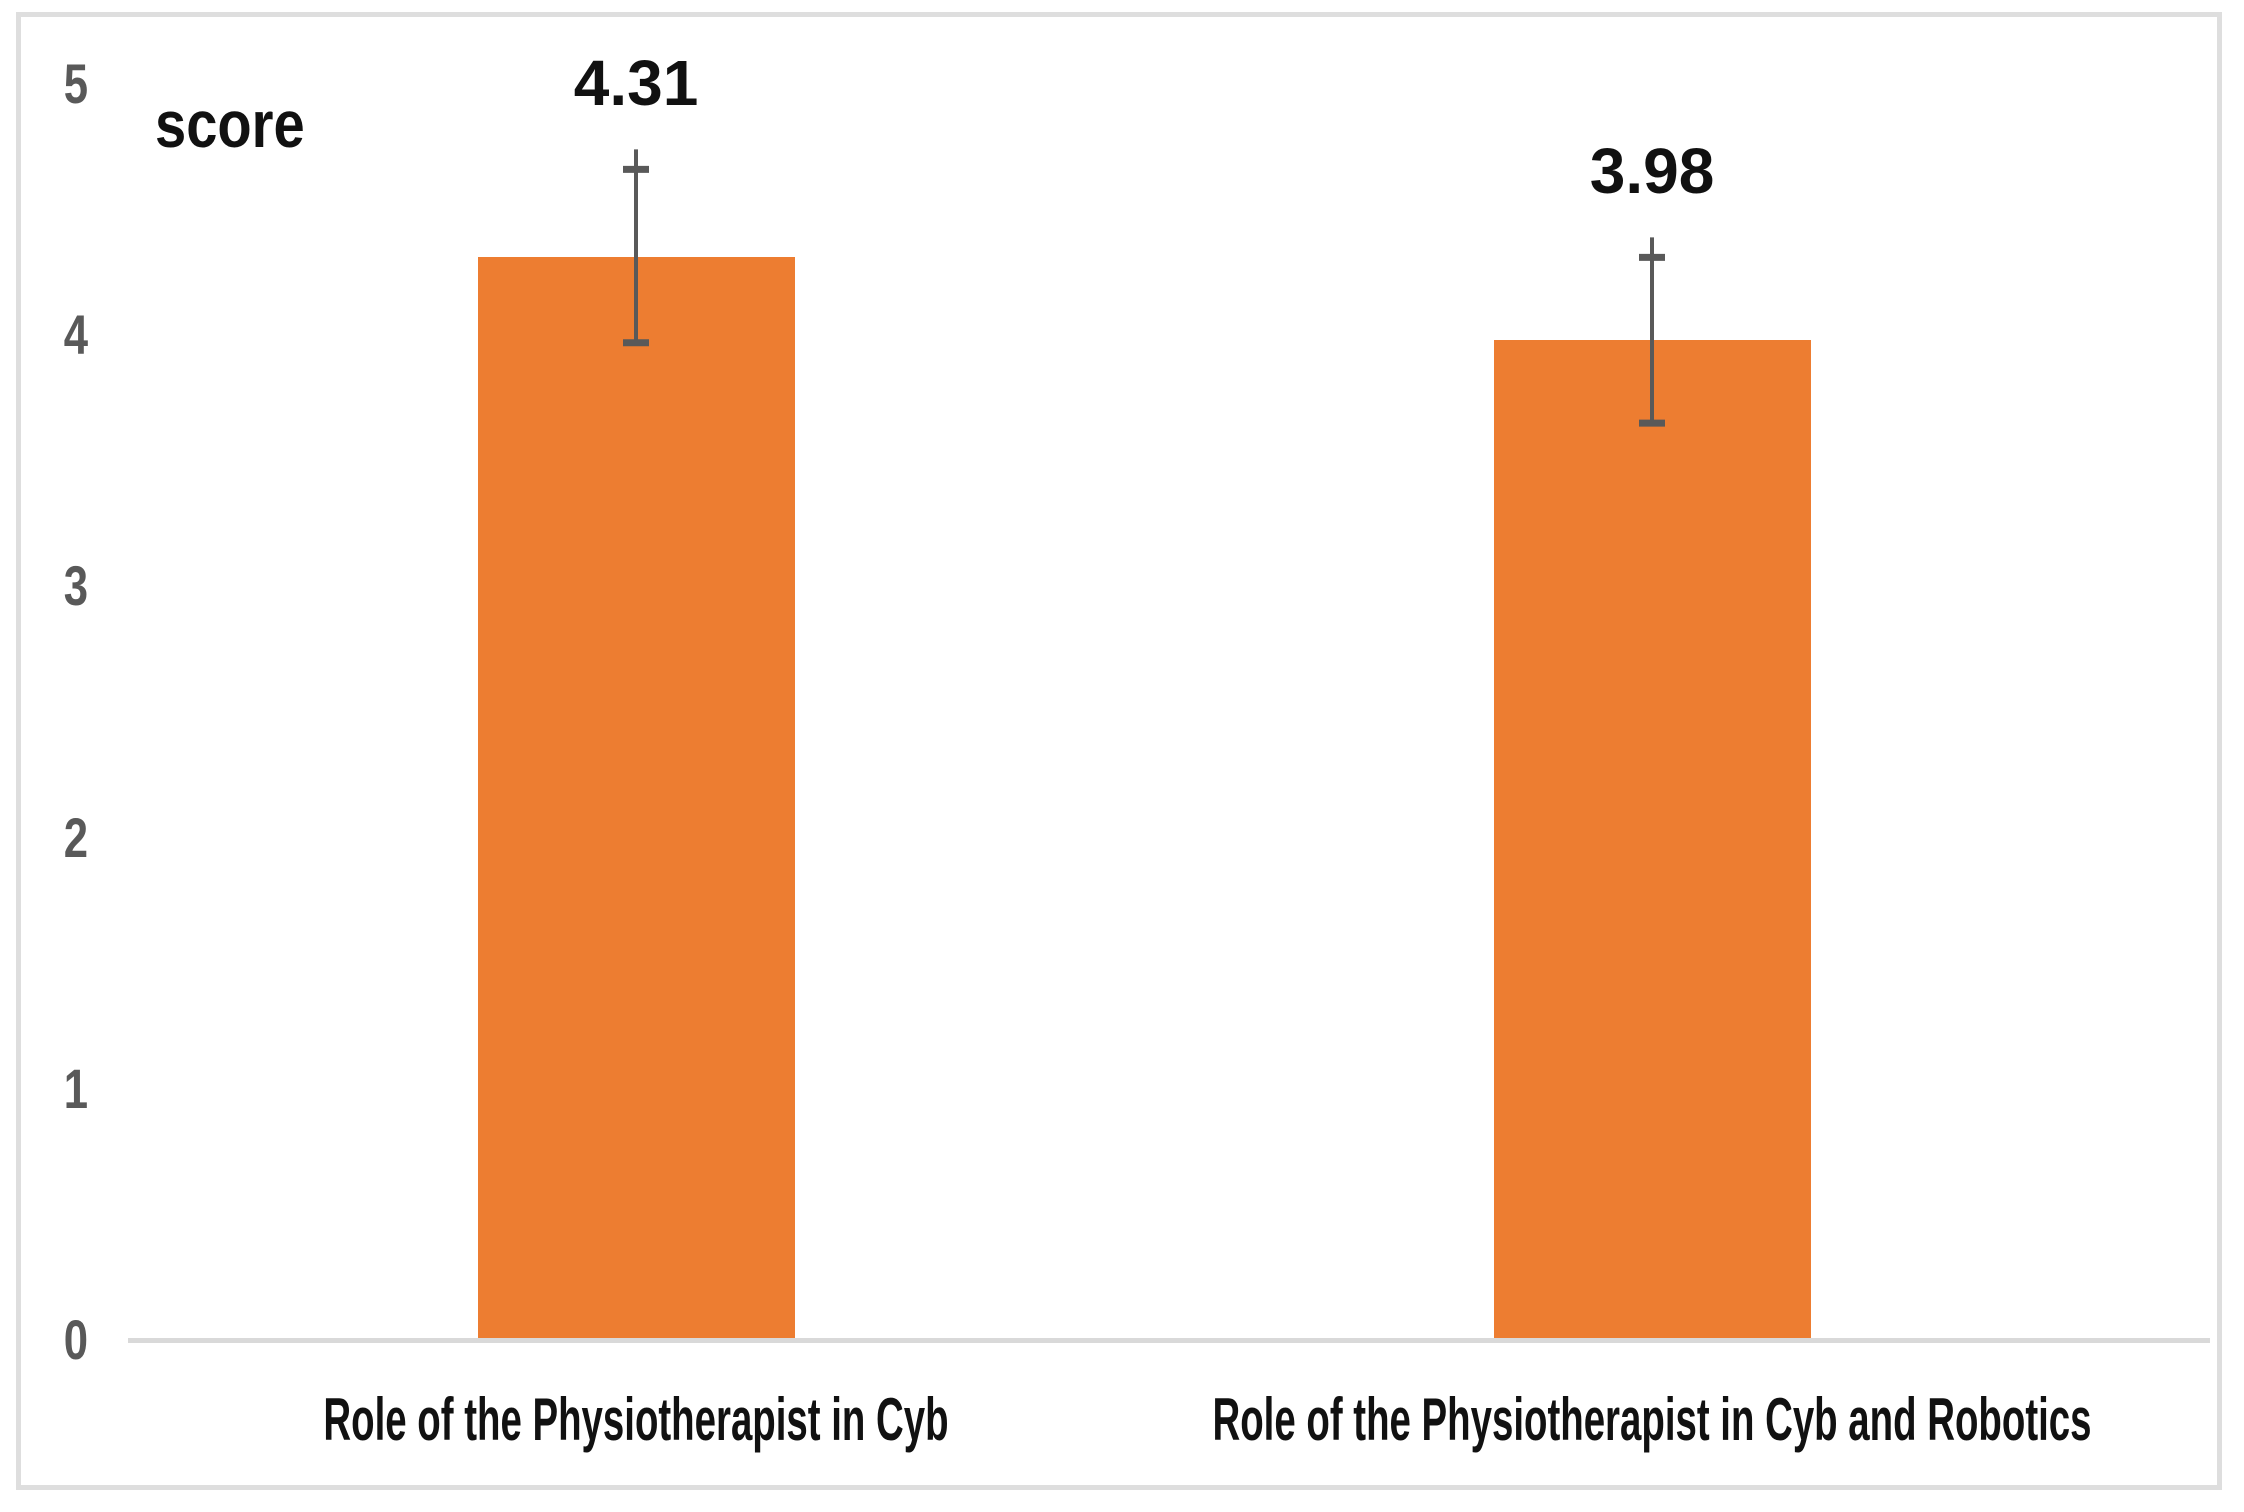 Image resolution: width=2244 pixels, height=1512 pixels. I want to click on y-tick-label-0: 0, so click(75, 1339).